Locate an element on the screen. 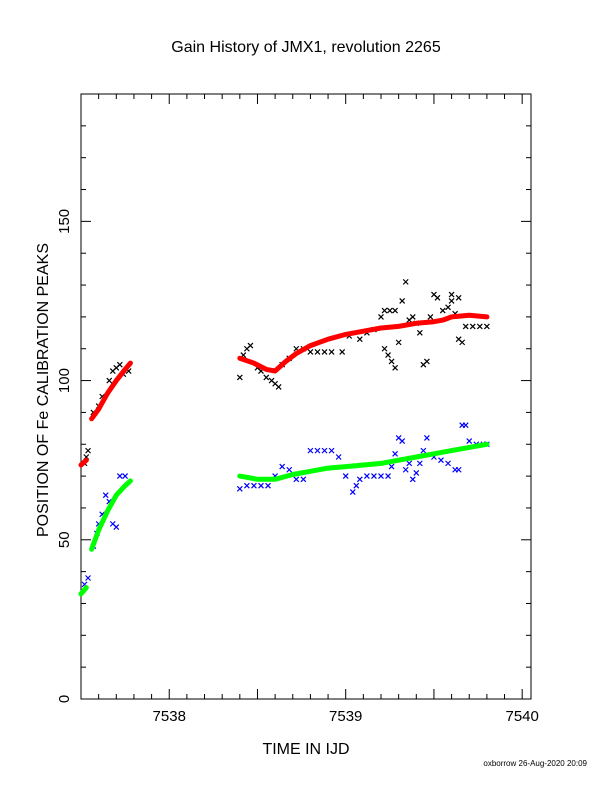 The height and width of the screenshot is (792, 612). y-tick-label: 100 is located at coordinates (64, 380).